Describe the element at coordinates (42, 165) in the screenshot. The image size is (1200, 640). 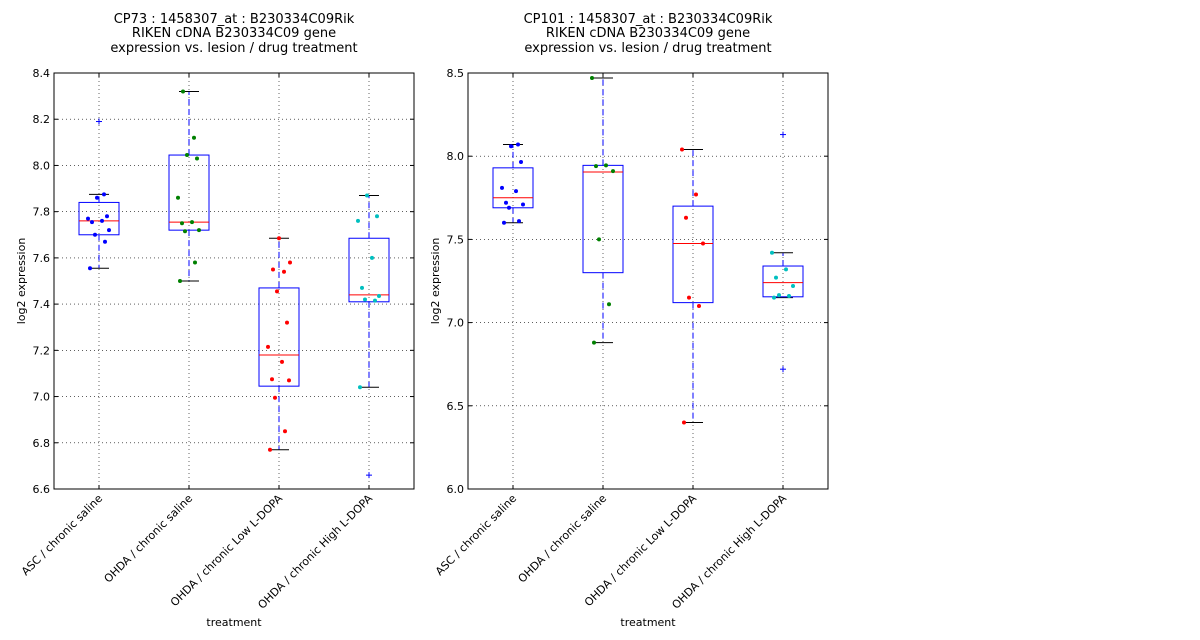
I see `y-tick-label: 8.0` at that location.